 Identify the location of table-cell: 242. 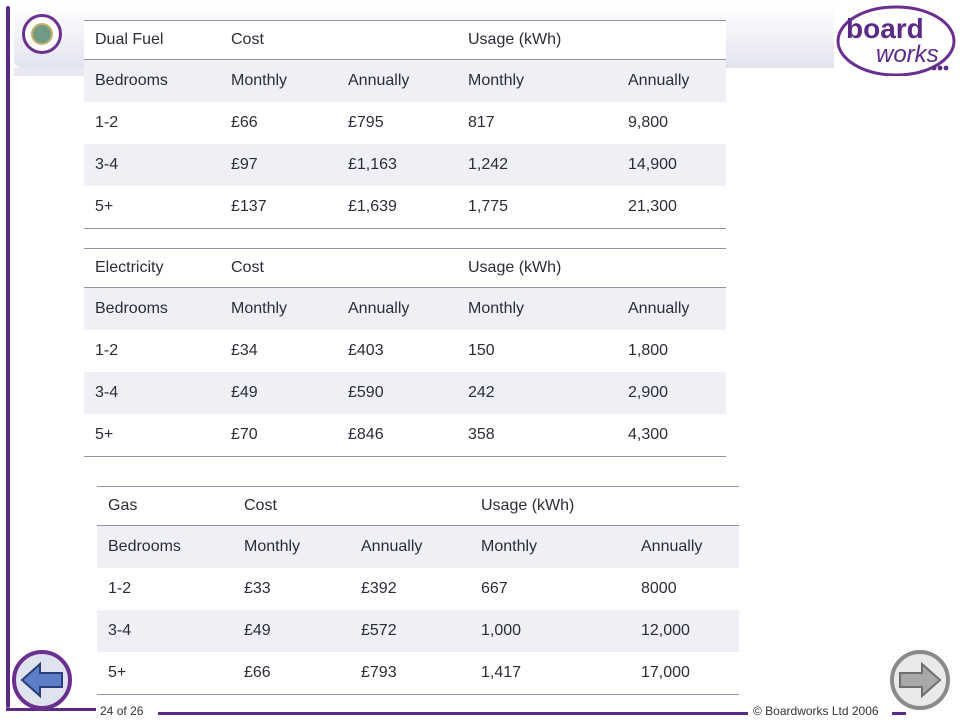
(537, 393).